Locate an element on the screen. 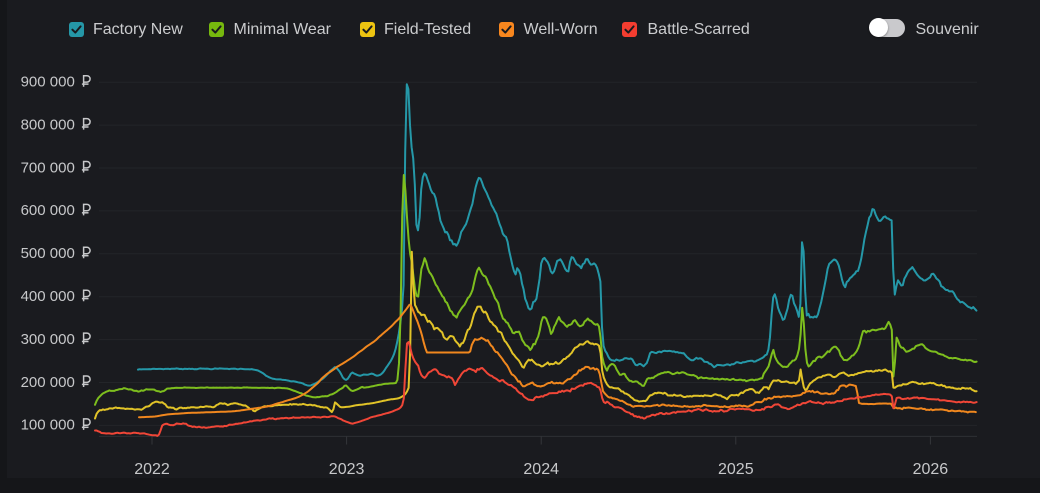 The image size is (1040, 493). svg-text: 2024 is located at coordinates (541, 469).